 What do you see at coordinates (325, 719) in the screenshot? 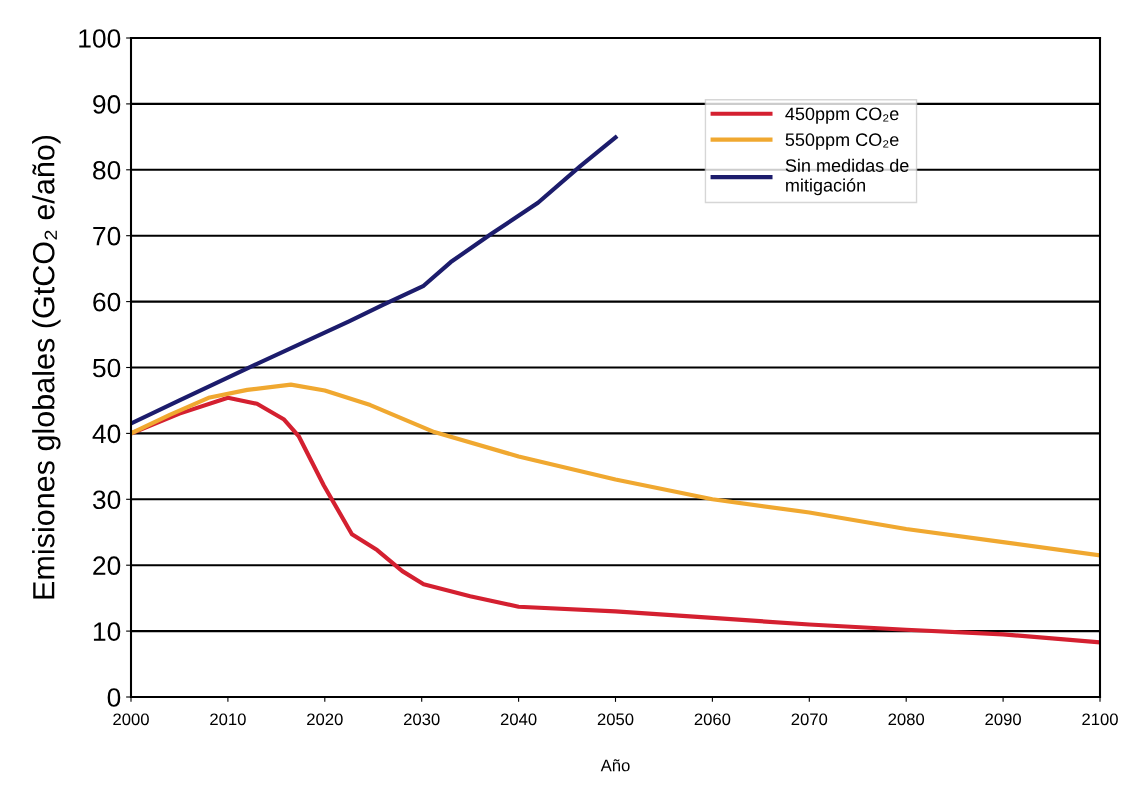
I see `x-tick-label: 2020` at bounding box center [325, 719].